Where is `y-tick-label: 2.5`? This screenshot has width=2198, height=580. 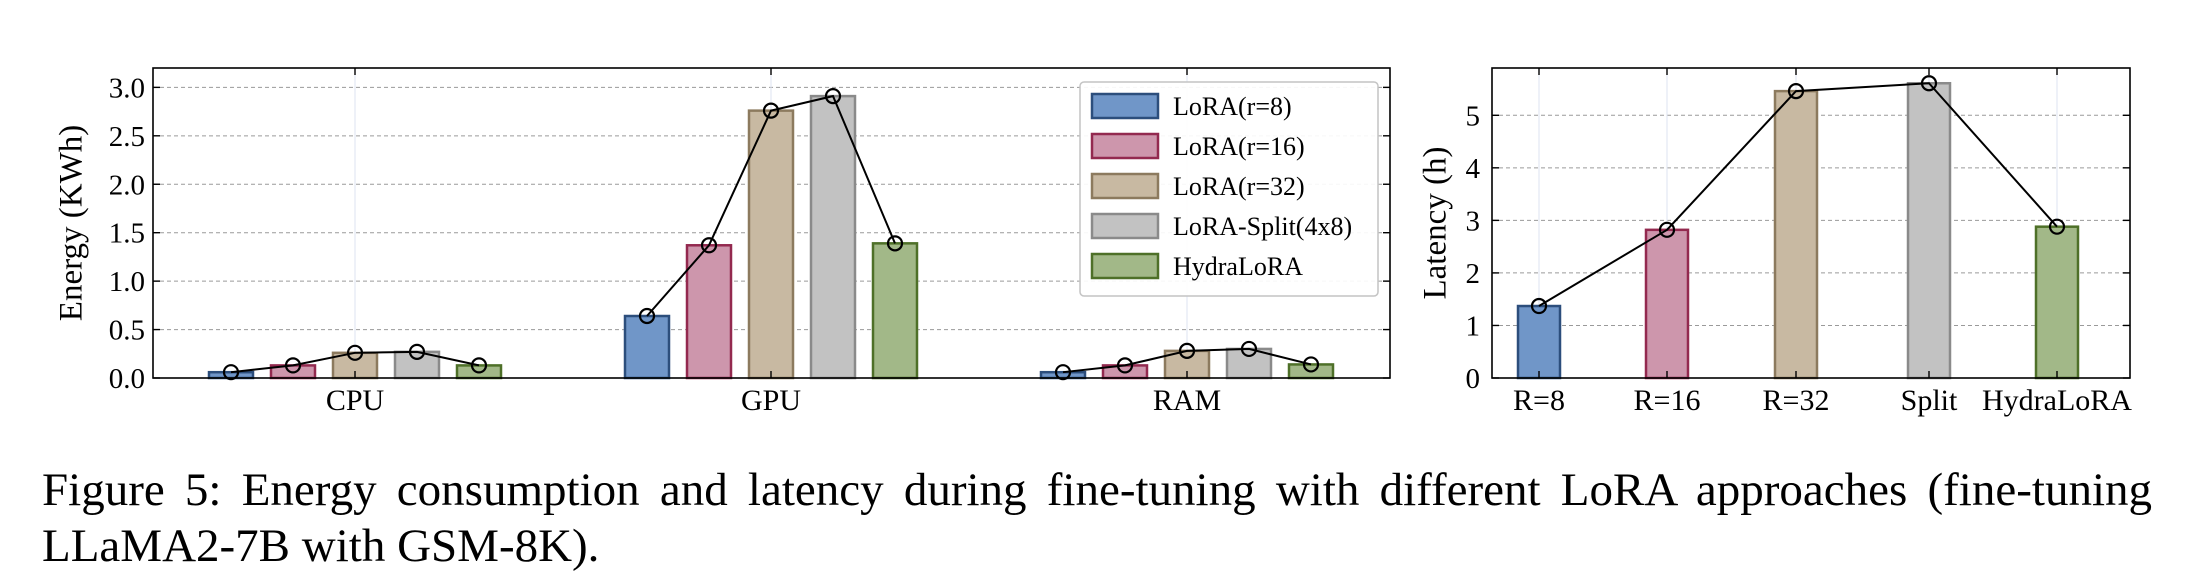 y-tick-label: 2.5 is located at coordinates (127, 137).